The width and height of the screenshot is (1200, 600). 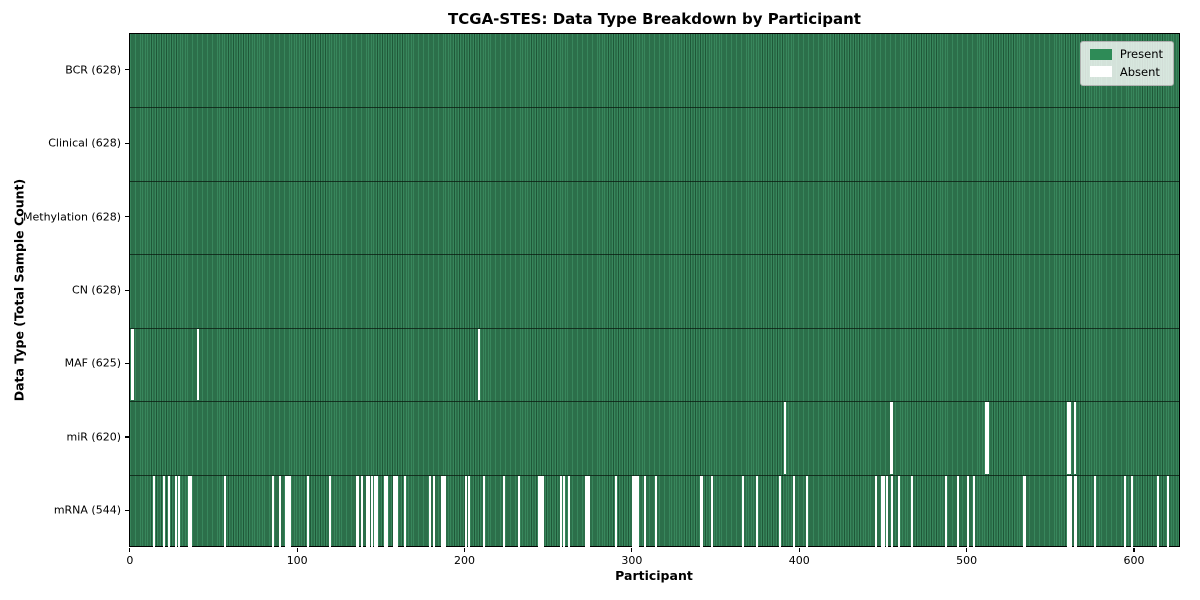 I want to click on x-tick-label: 500, so click(x=967, y=560).